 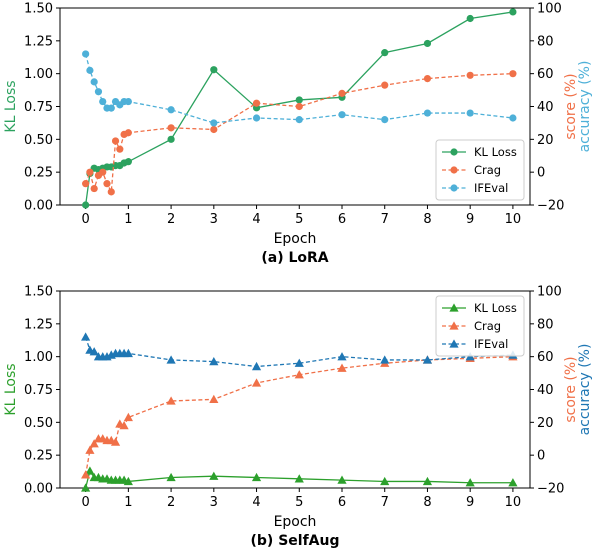 What do you see at coordinates (549, 292) in the screenshot?
I see `y-tick-label-right: 100` at bounding box center [549, 292].